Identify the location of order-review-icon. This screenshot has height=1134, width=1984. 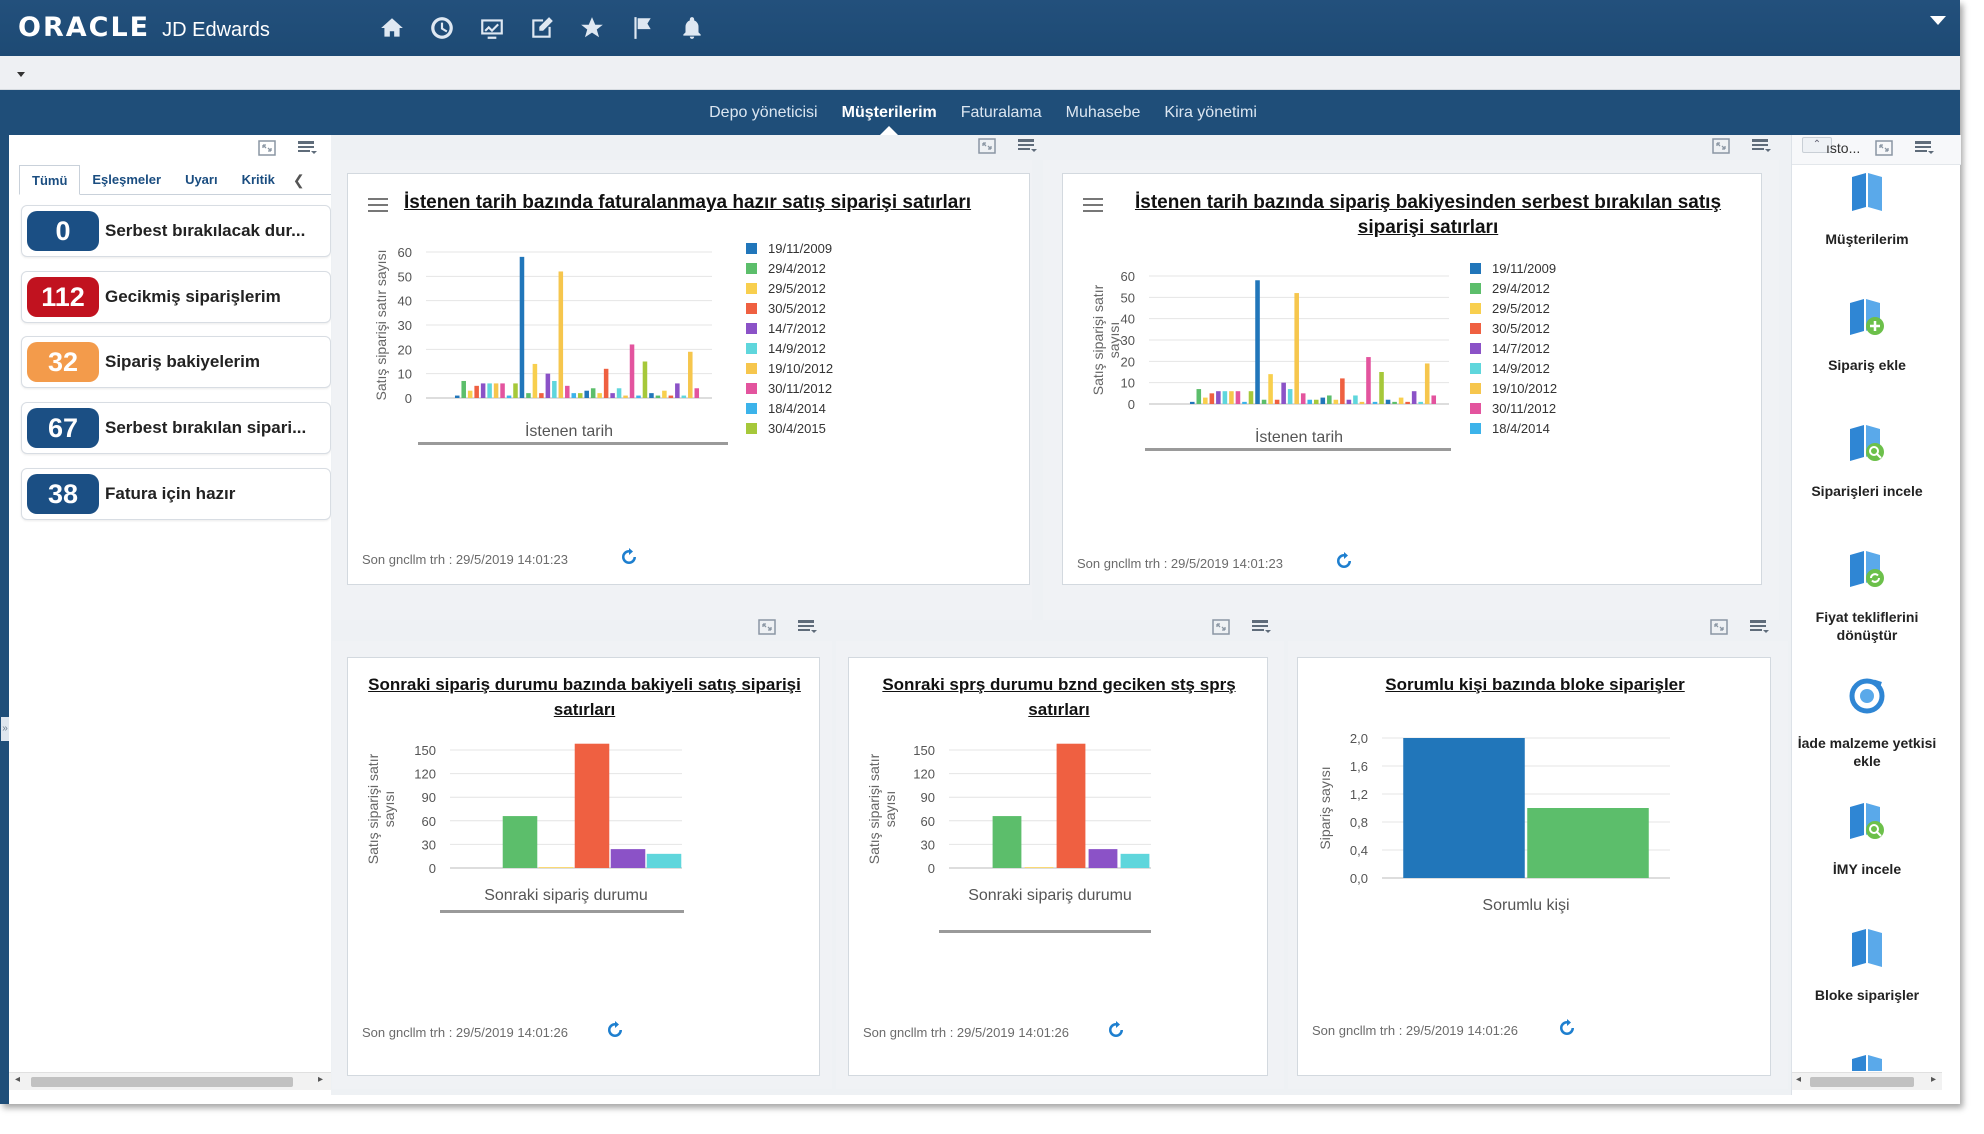
(1867, 443).